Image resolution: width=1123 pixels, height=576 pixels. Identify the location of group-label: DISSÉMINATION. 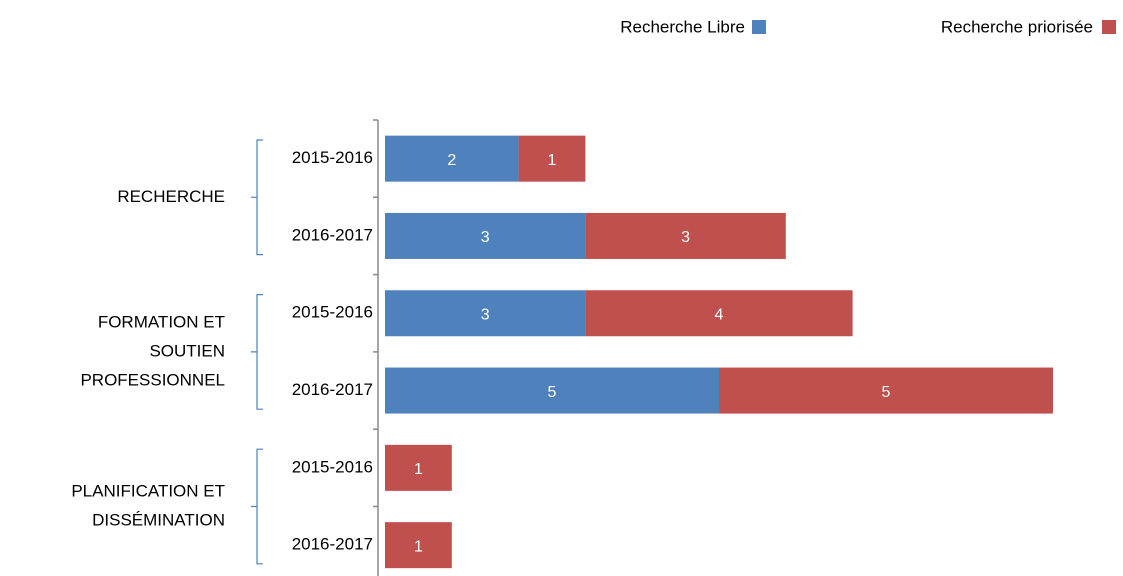
(158, 519).